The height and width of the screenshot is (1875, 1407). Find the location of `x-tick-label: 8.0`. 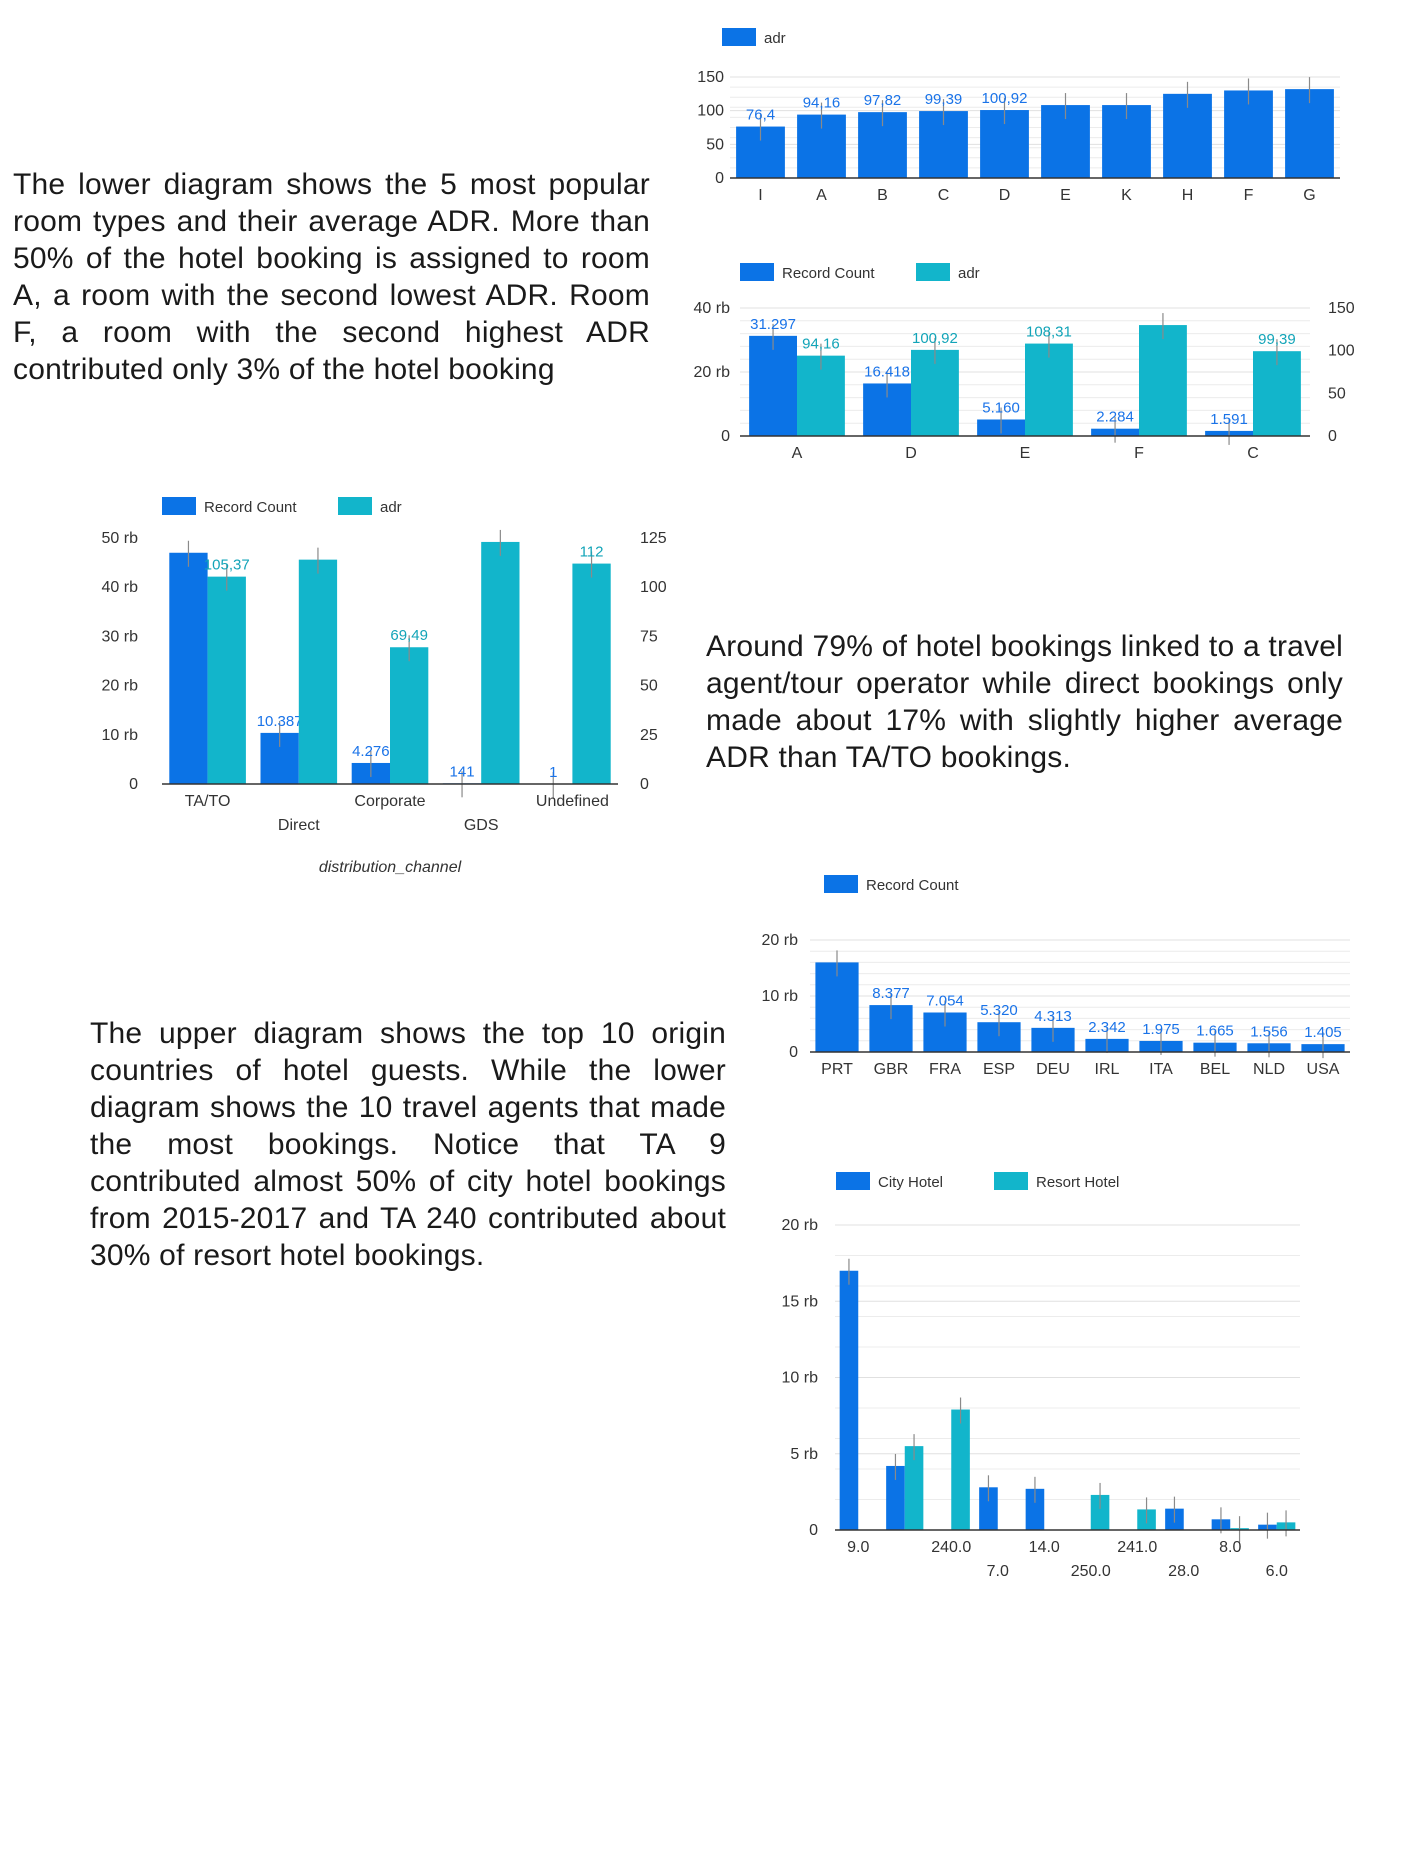

x-tick-label: 8.0 is located at coordinates (1230, 1547).